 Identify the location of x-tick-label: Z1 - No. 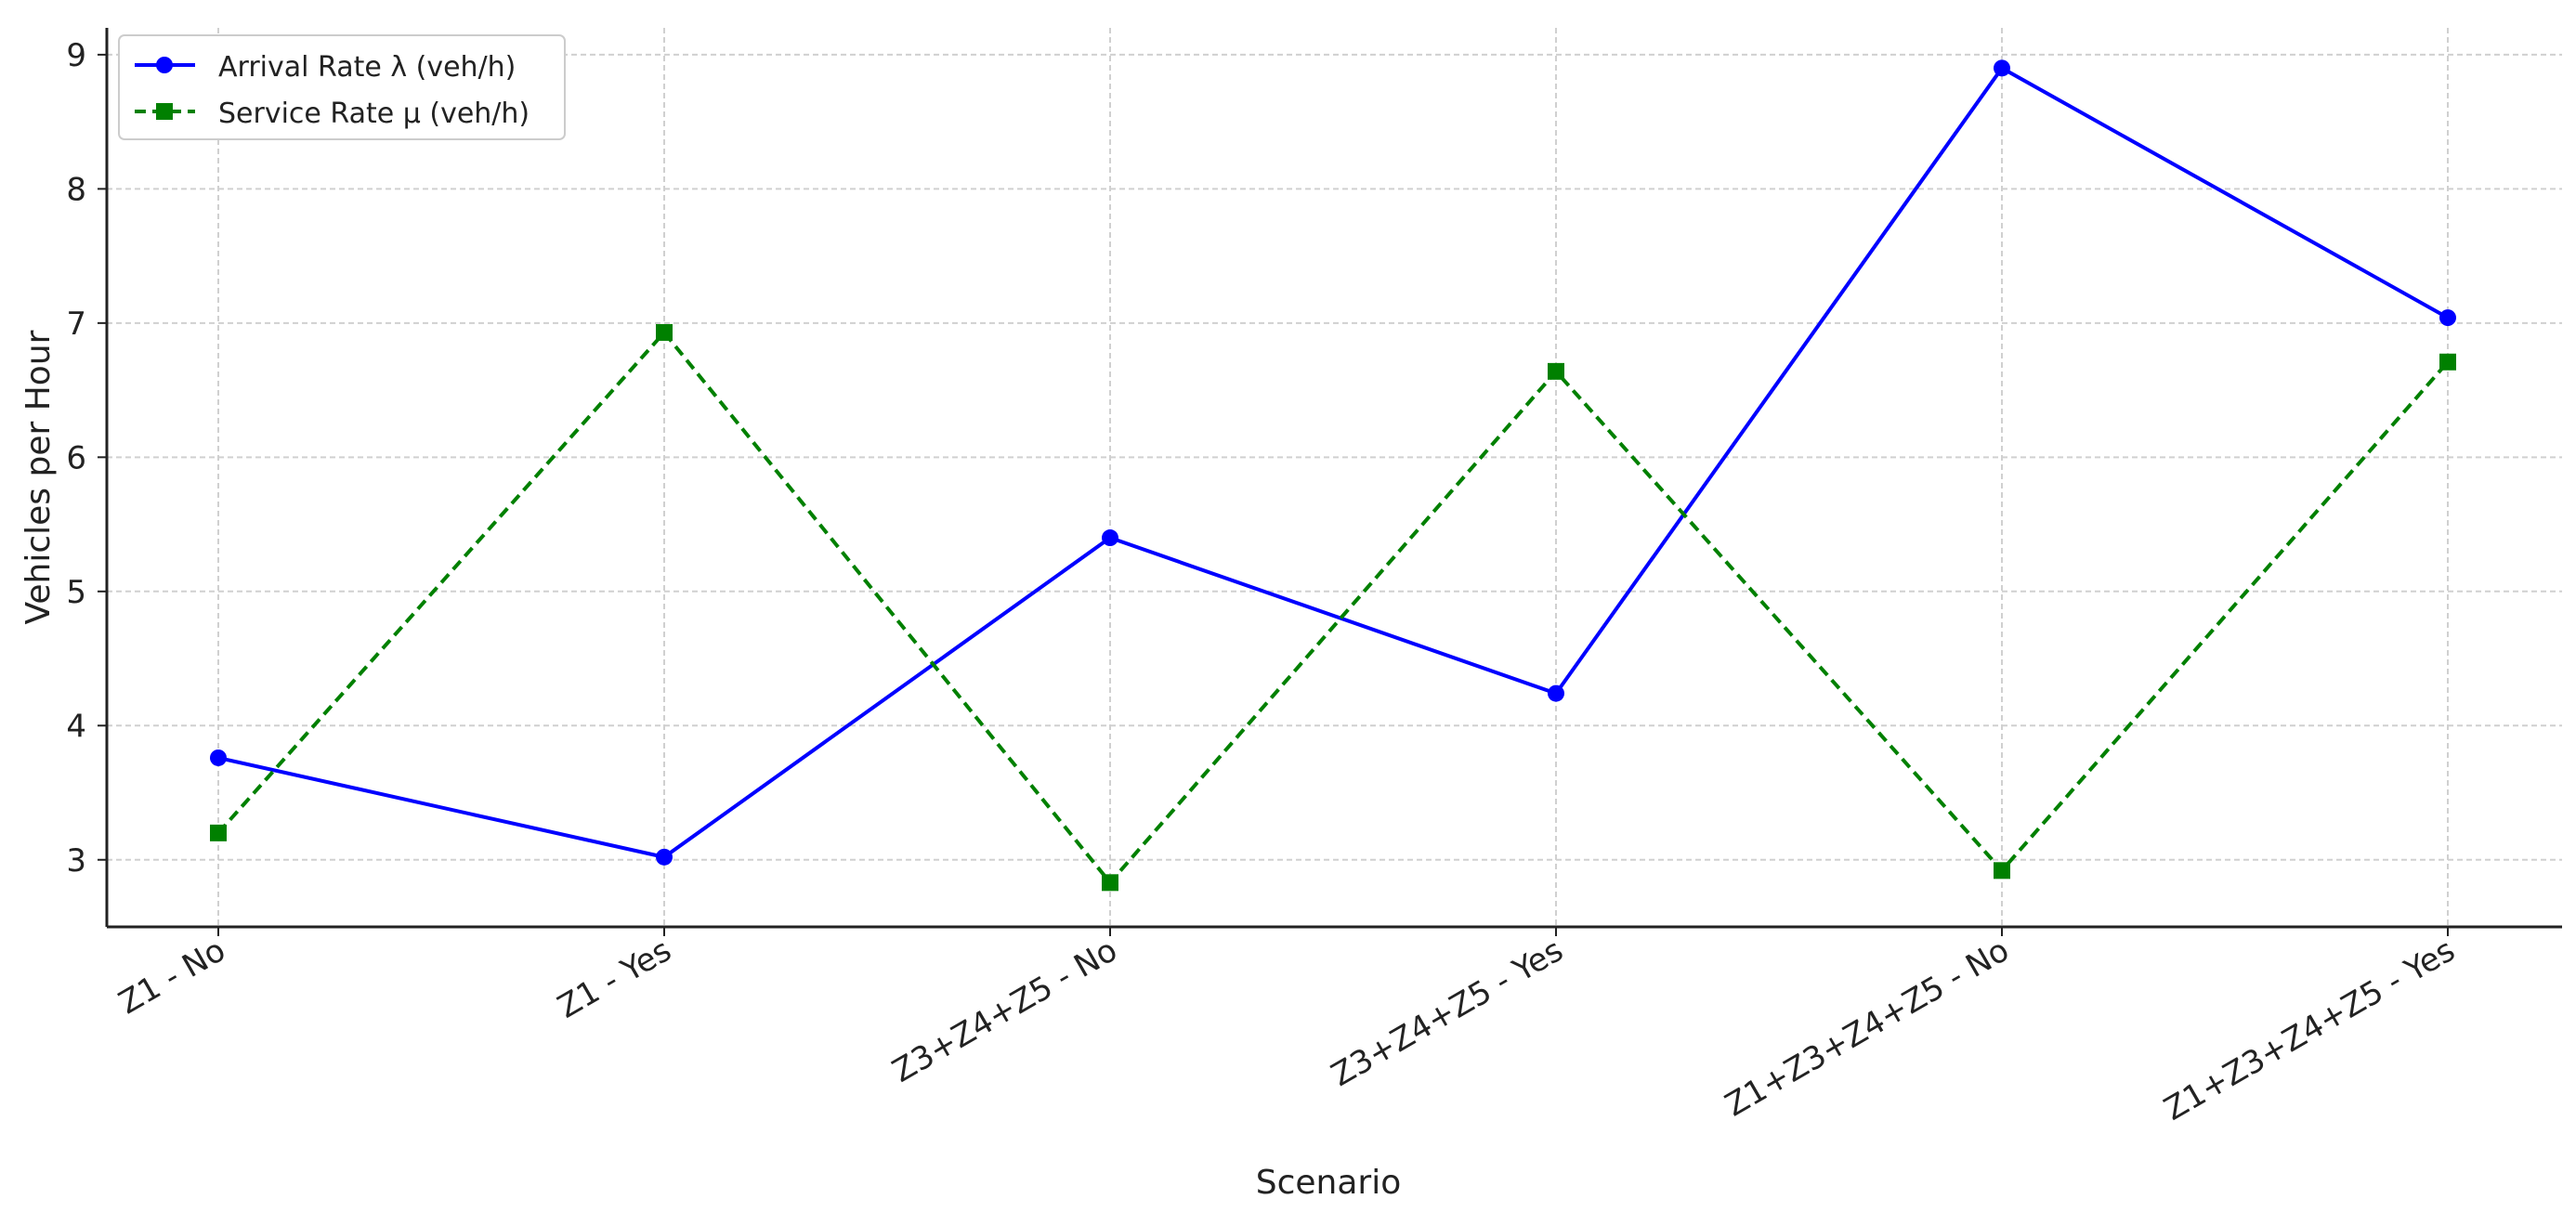
(171, 977).